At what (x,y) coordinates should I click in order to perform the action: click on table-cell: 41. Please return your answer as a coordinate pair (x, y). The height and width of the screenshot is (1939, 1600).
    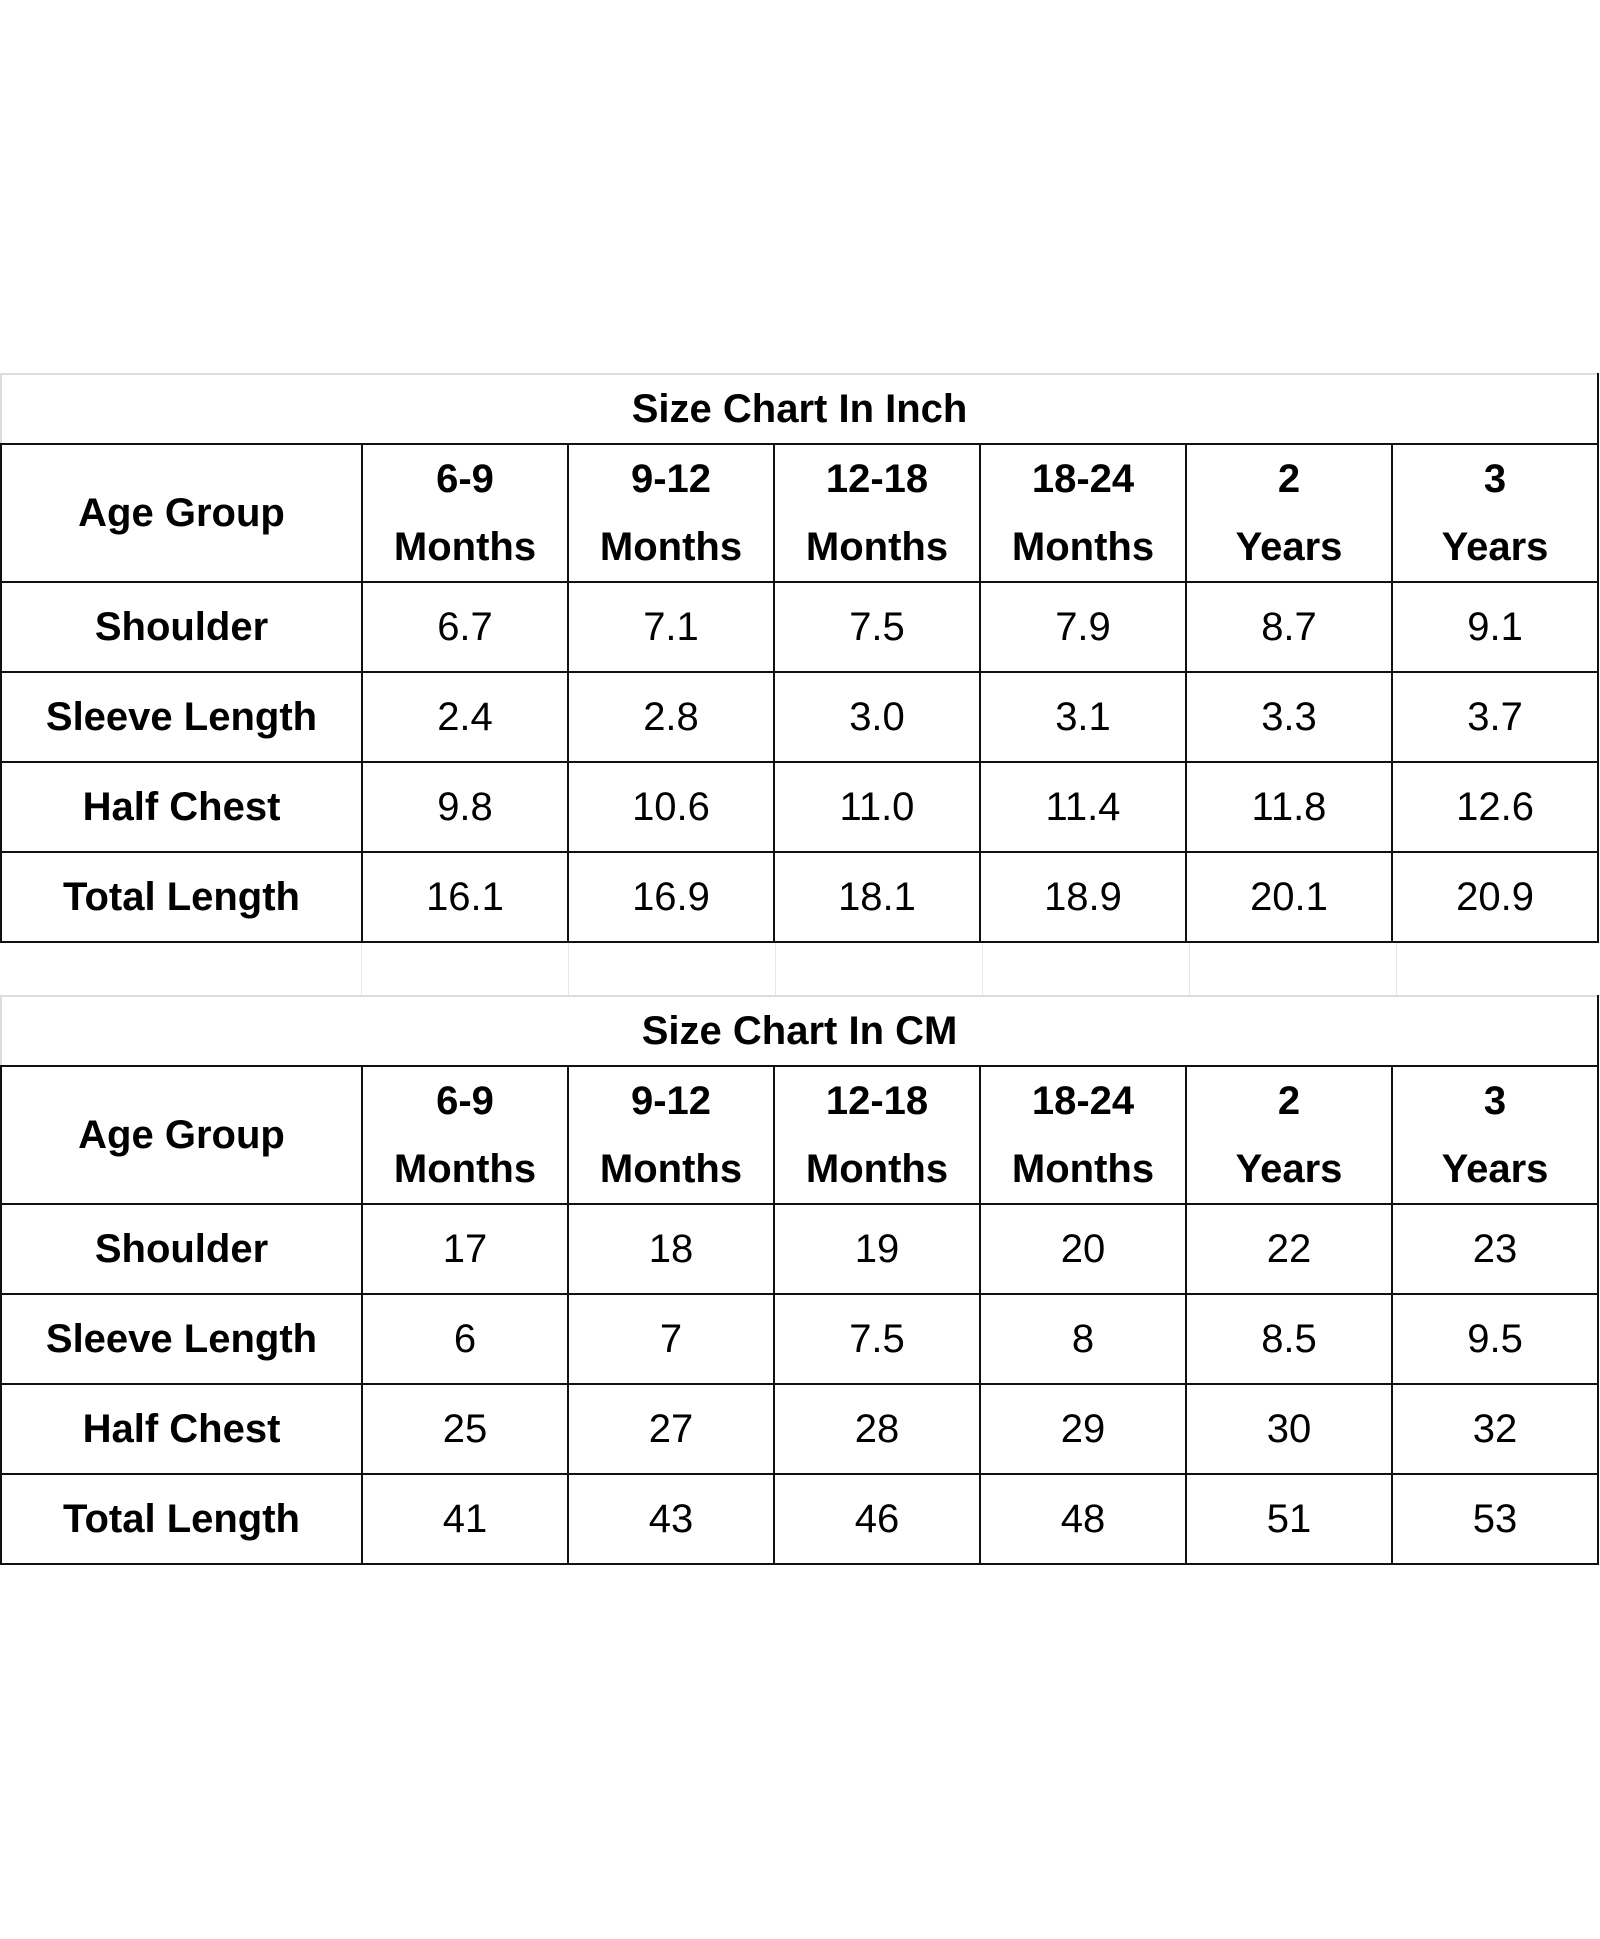
    Looking at the image, I should click on (465, 1519).